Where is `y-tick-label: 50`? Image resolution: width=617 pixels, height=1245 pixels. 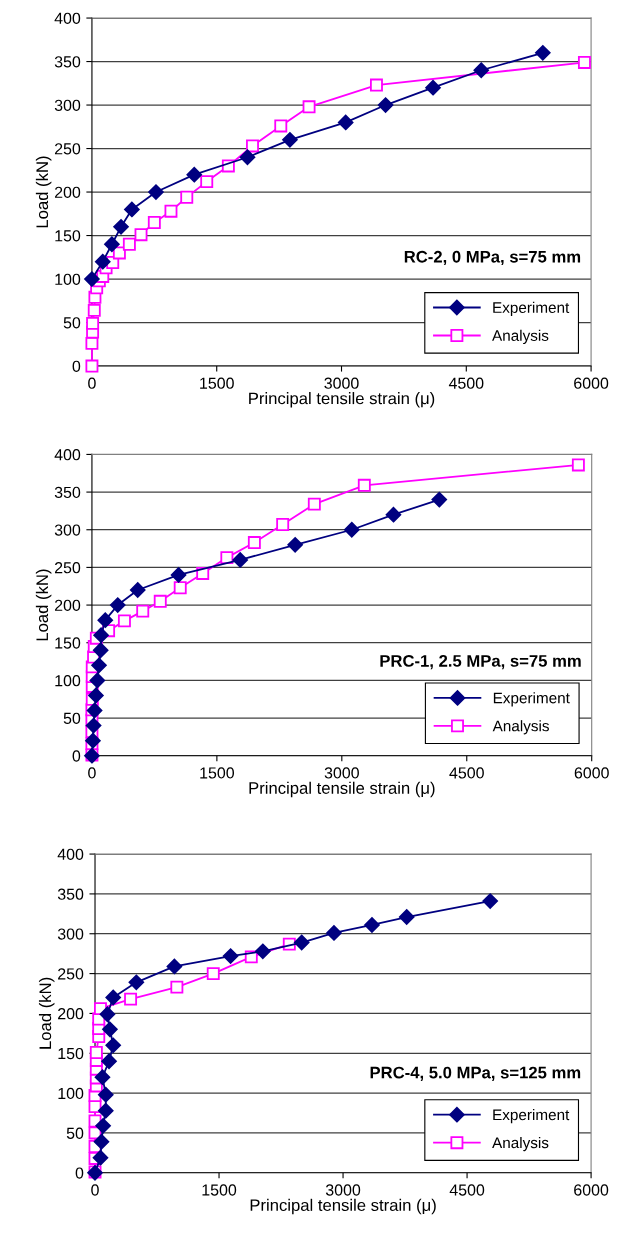 y-tick-label: 50 is located at coordinates (75, 1133).